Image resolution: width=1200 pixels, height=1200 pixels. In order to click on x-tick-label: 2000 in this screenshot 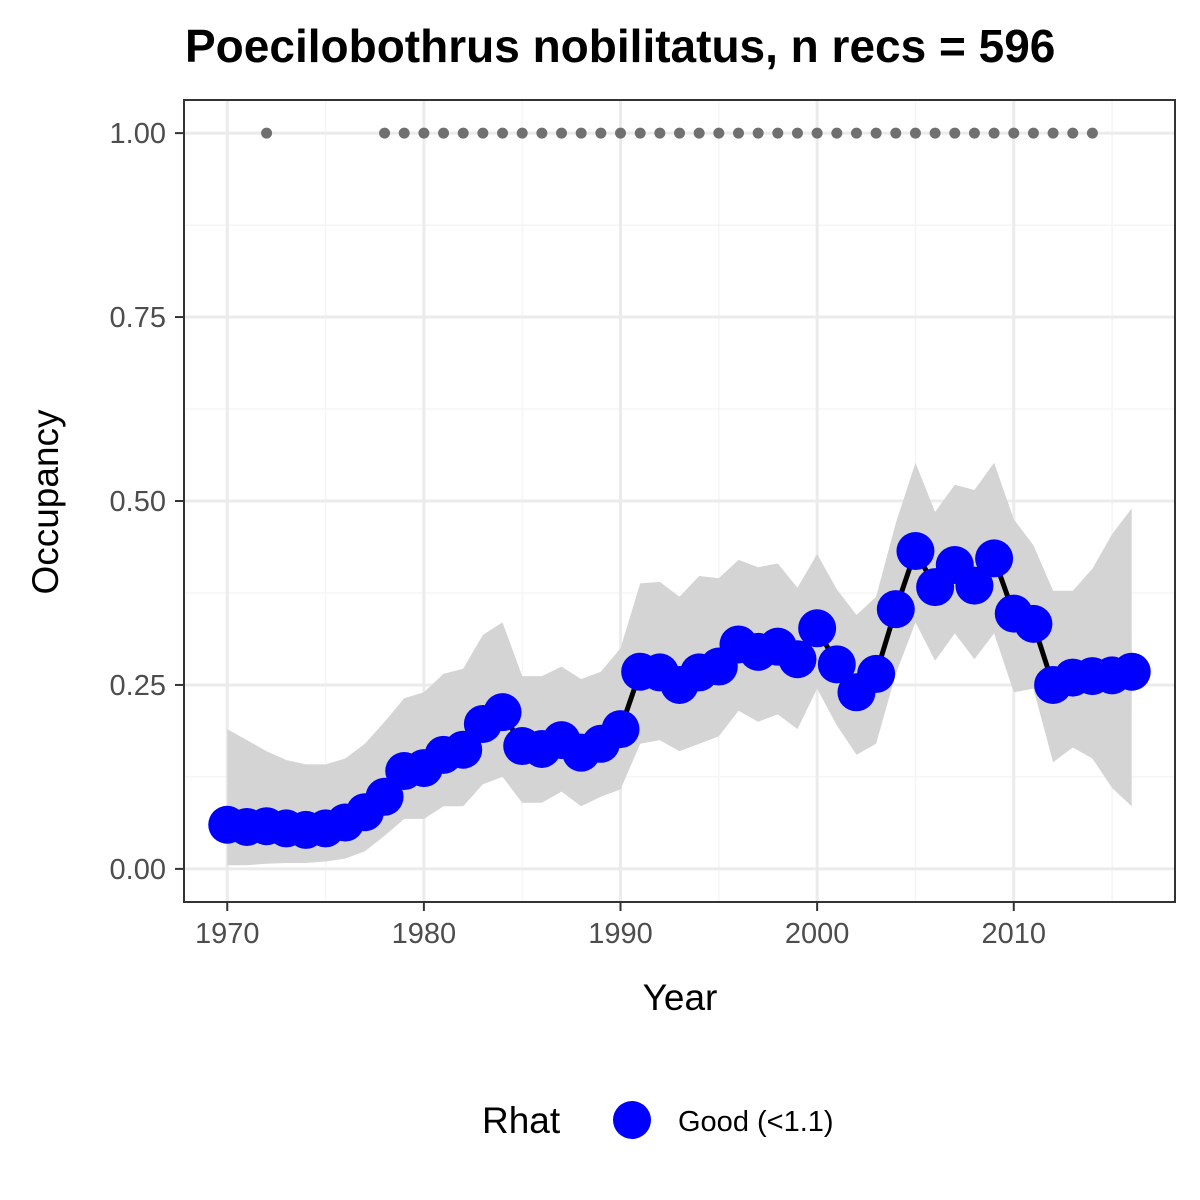, I will do `click(817, 934)`.